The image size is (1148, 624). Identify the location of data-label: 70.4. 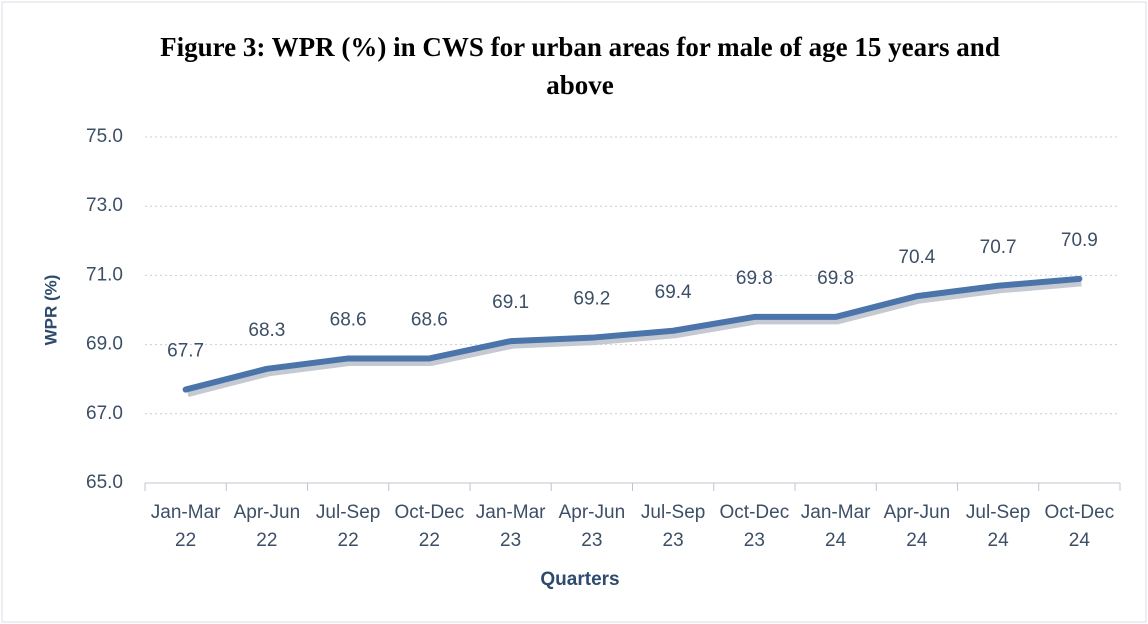
(916, 257).